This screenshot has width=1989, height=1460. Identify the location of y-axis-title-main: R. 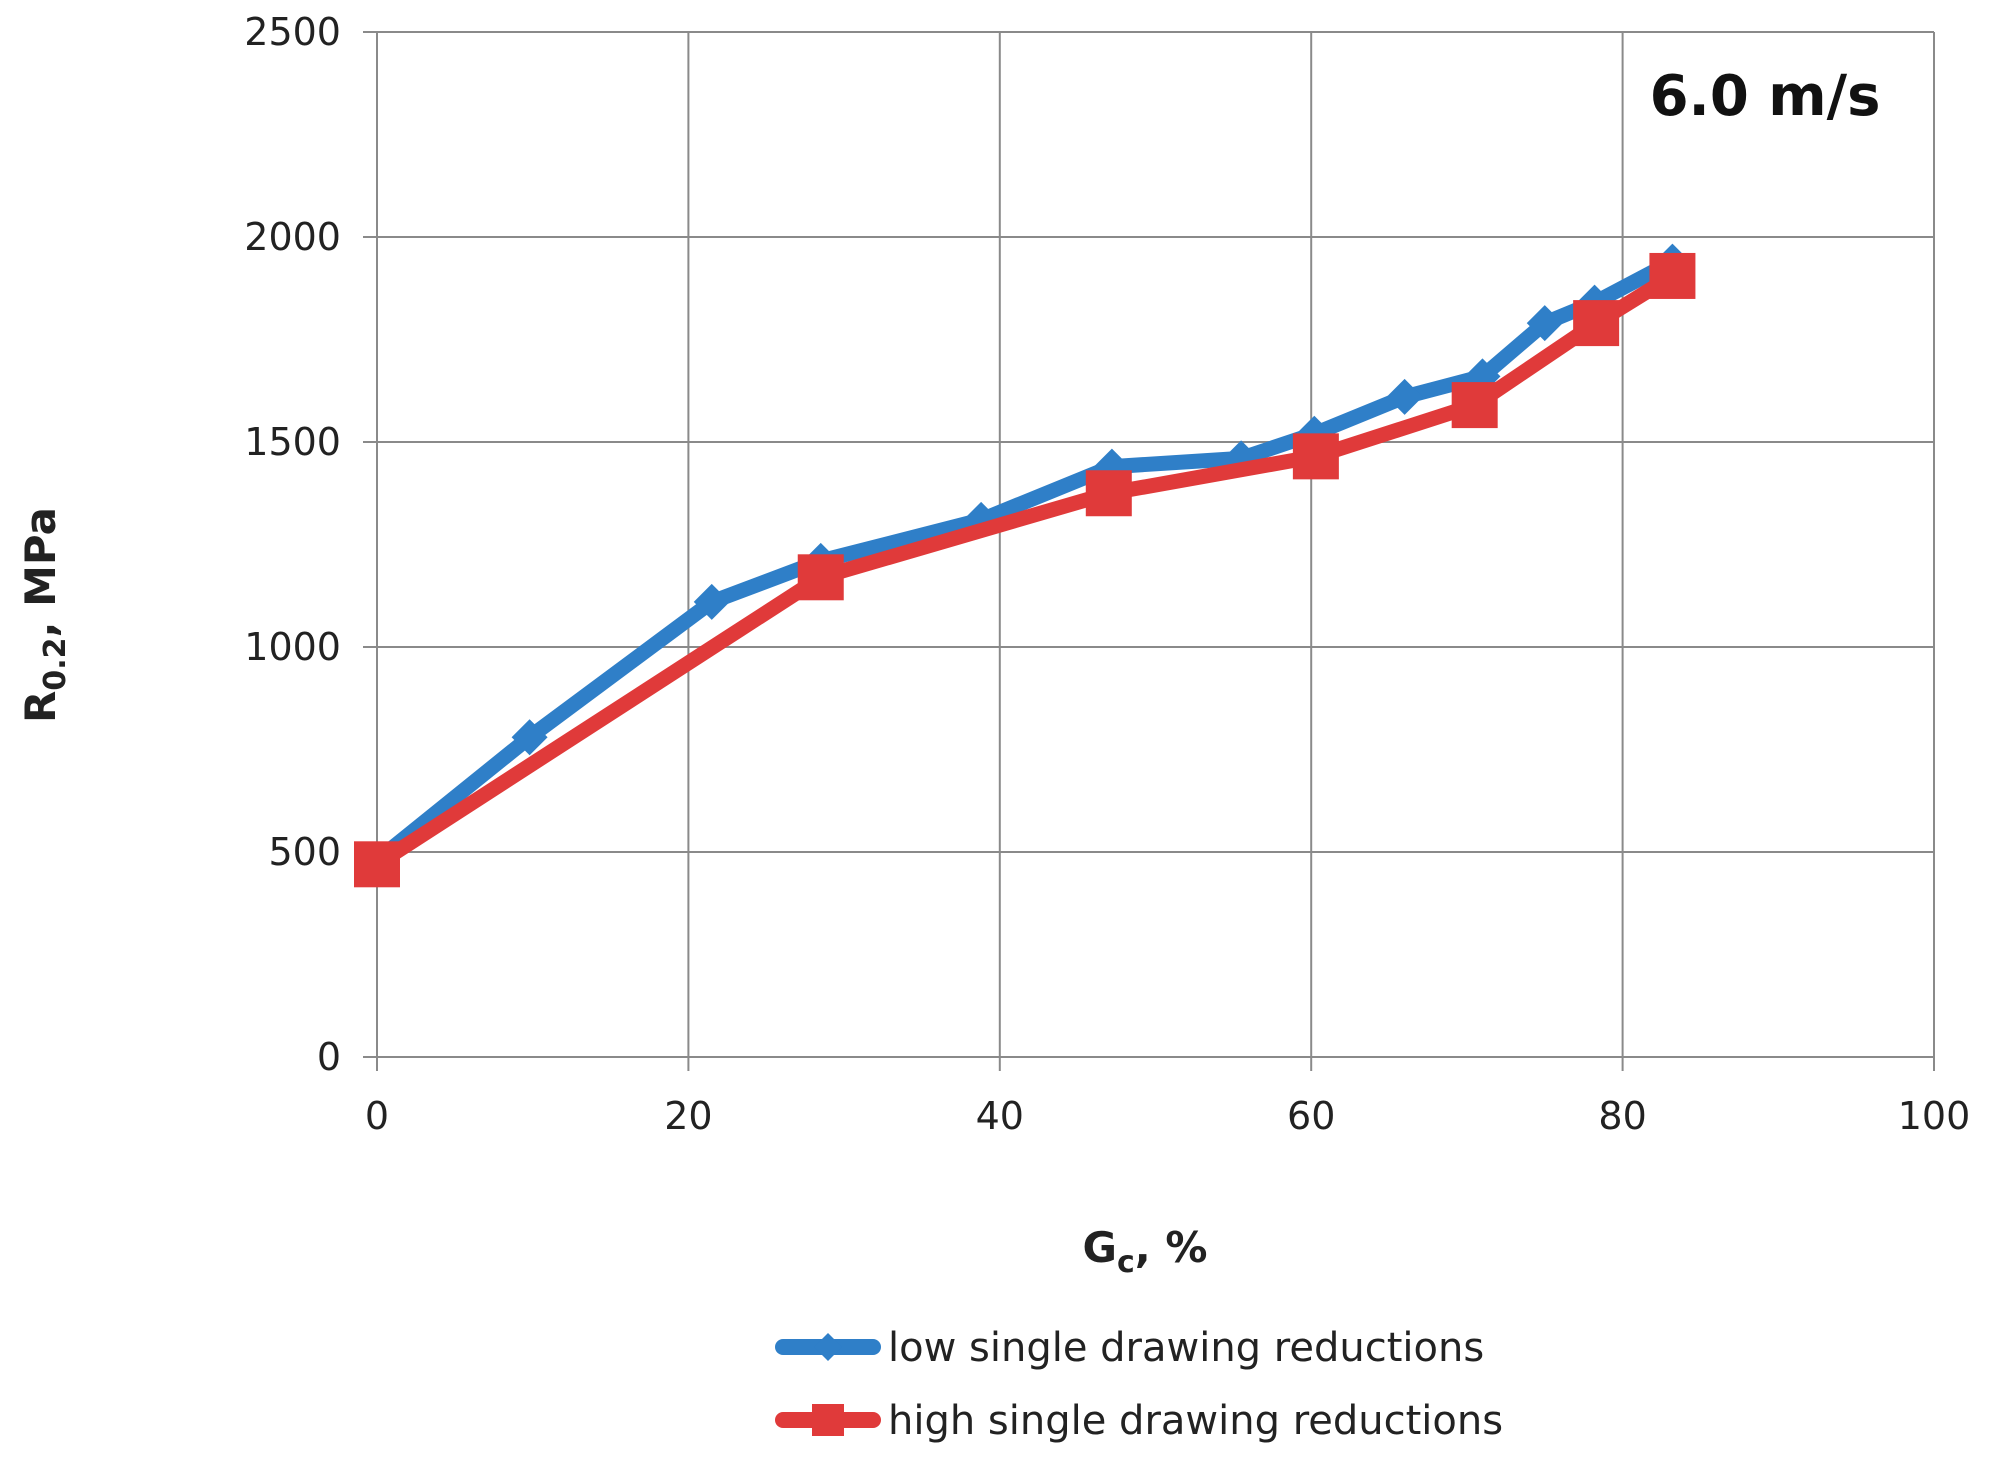
(40, 707).